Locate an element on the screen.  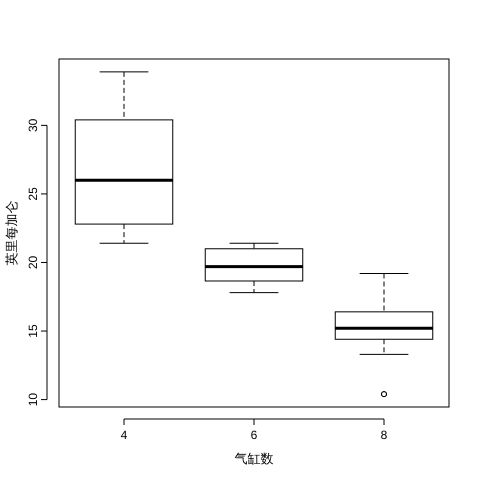
x-tick-label: 6 is located at coordinates (254, 435).